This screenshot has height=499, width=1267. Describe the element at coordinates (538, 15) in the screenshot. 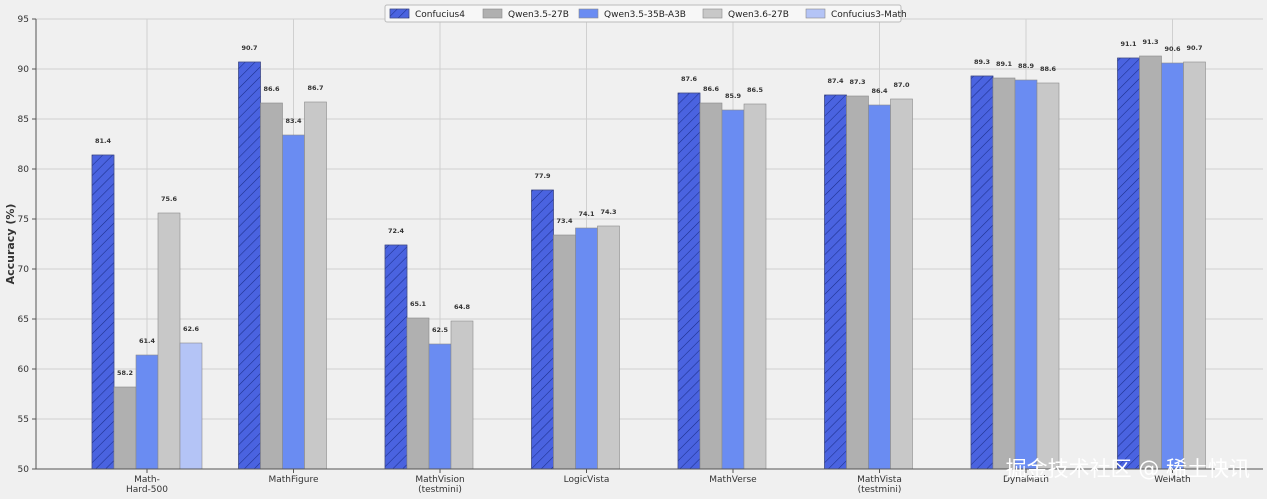

I see `legend-label: Qwen3.5-27B` at that location.